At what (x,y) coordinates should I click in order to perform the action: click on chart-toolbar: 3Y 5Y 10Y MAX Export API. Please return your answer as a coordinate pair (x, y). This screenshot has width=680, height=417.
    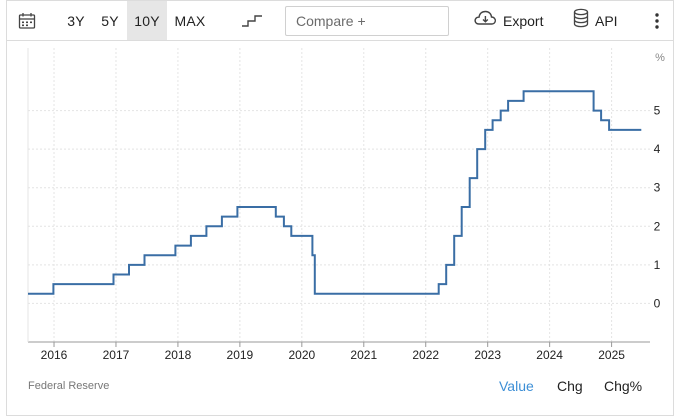
    Looking at the image, I should click on (340, 20).